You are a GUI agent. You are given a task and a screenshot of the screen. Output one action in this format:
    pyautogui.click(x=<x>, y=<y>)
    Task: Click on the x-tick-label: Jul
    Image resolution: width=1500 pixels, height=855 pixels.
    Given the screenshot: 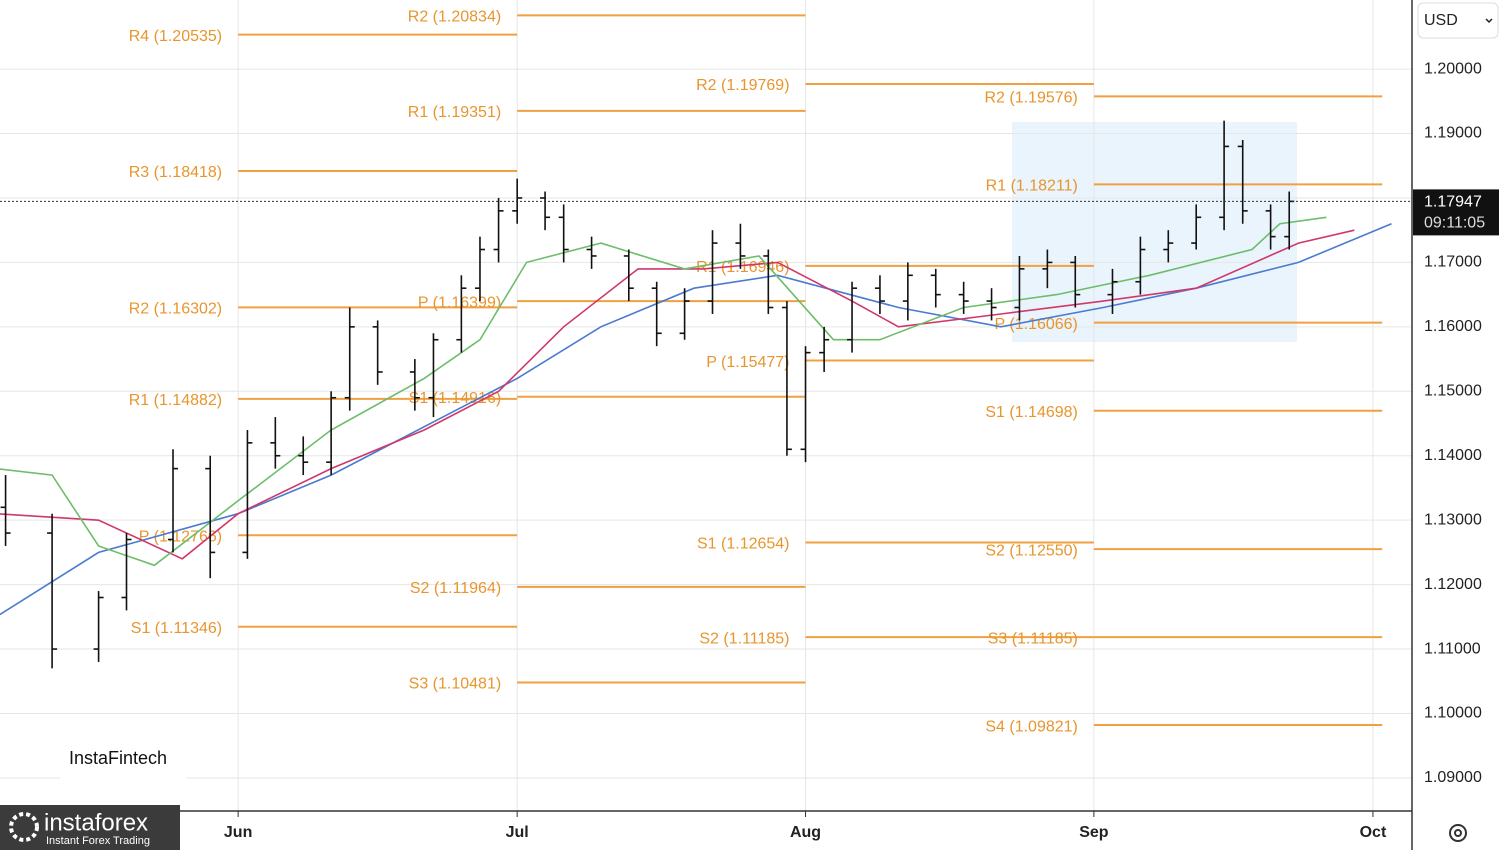 What is the action you would take?
    pyautogui.click(x=517, y=832)
    